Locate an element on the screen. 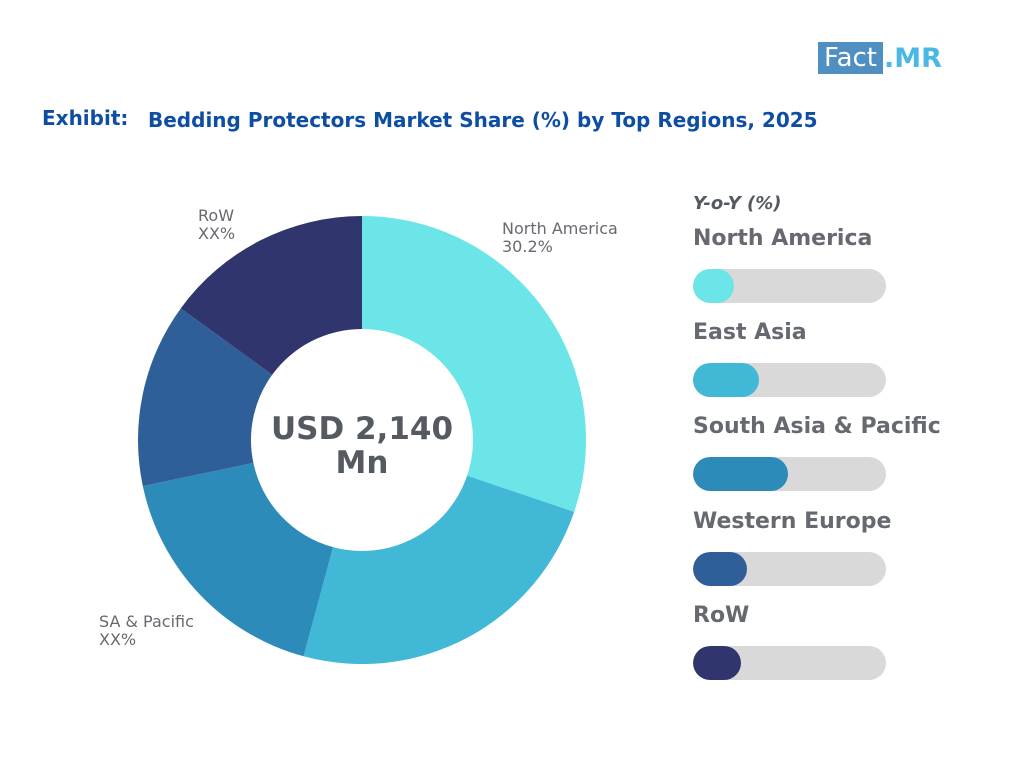 This screenshot has width=1024, height=768. slice-label-name: SA & Pacific is located at coordinates (146, 621).